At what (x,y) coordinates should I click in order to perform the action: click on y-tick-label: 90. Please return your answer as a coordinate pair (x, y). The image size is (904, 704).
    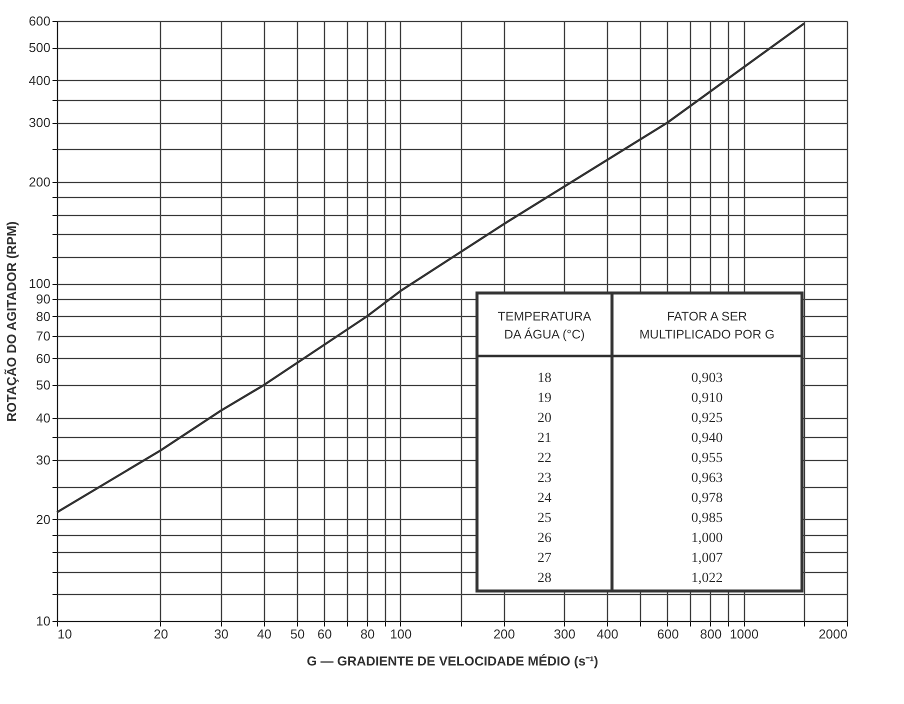
    Looking at the image, I should click on (43, 299).